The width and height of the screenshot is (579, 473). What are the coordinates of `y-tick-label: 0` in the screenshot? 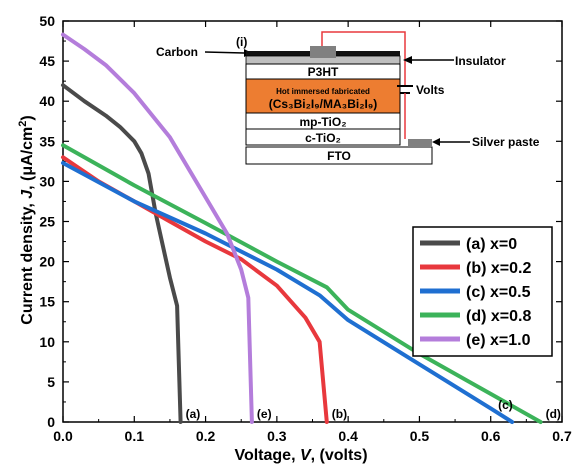 It's located at (51, 422).